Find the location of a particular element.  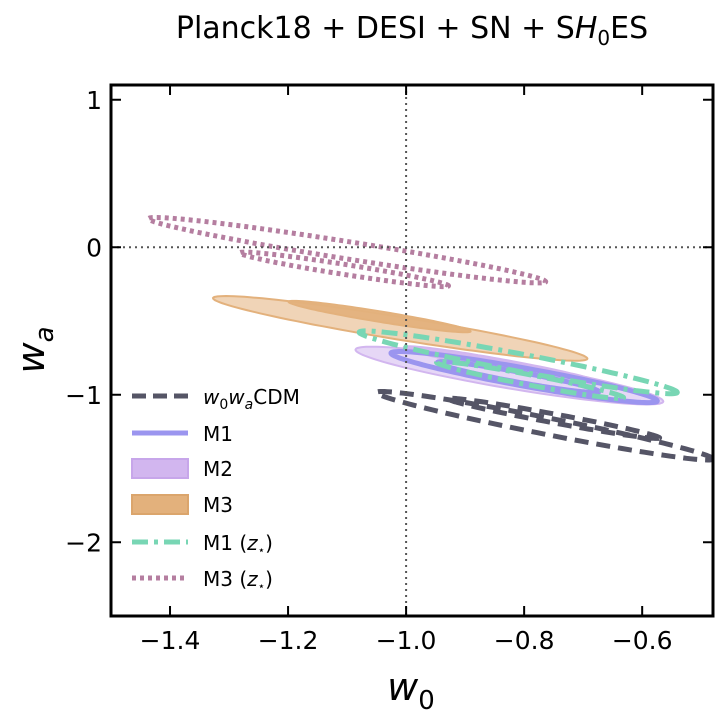

legend: w0waCDM M1 M2 M3 M1 (z⋆) M3 (z⋆) is located at coordinates (215, 489).